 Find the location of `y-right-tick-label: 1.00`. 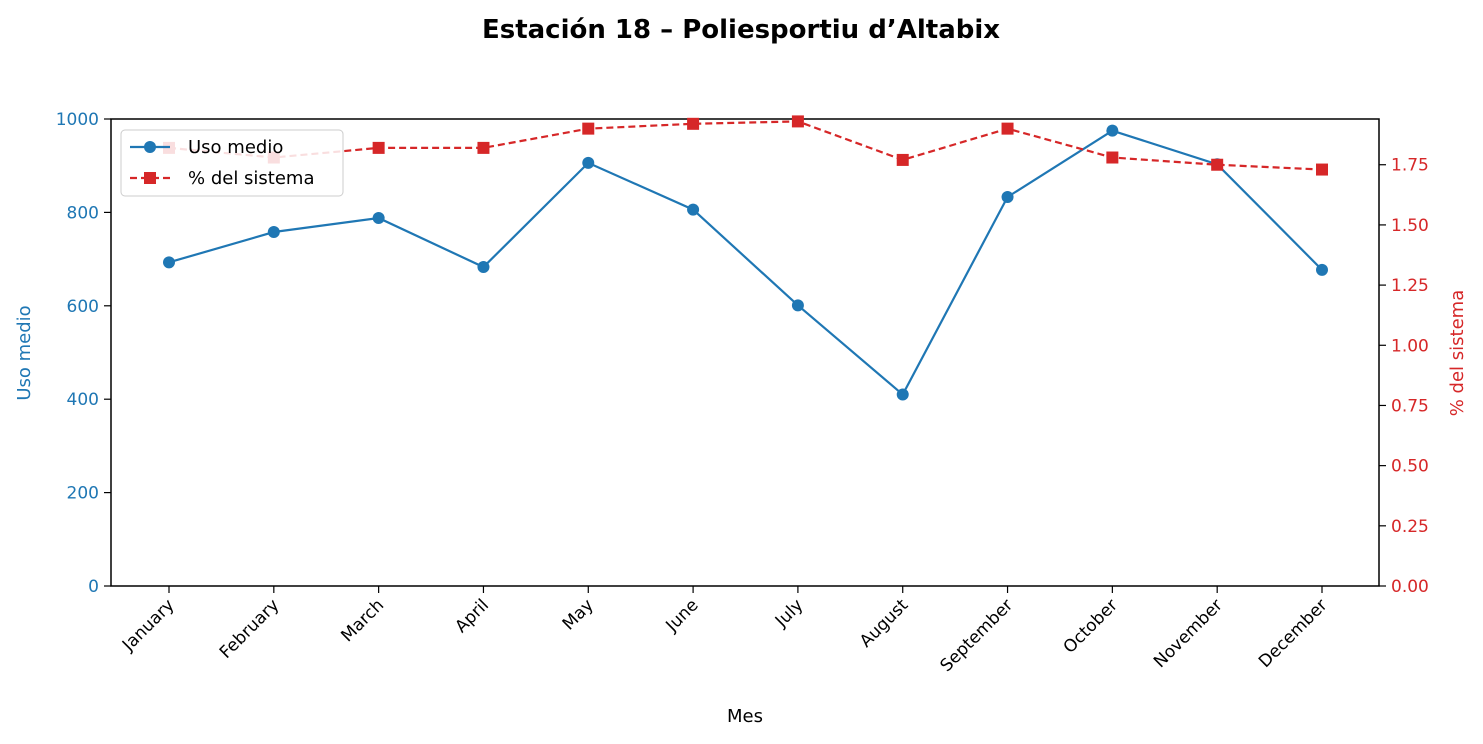

y-right-tick-label: 1.00 is located at coordinates (1410, 346).